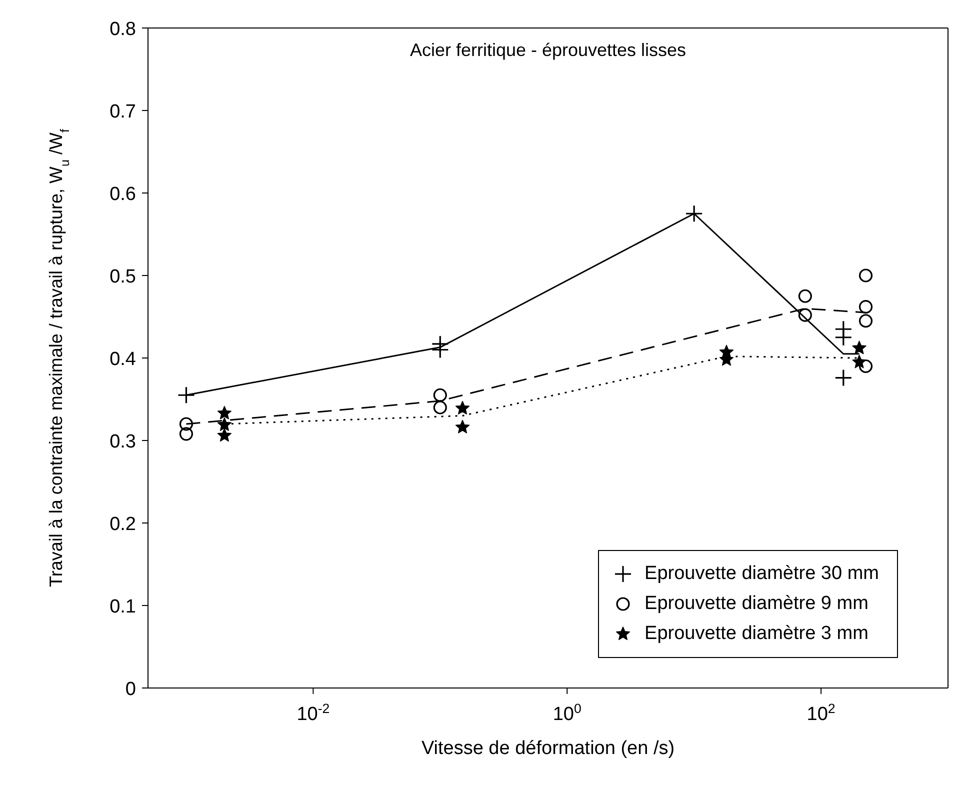 This screenshot has width=980, height=798. I want to click on text: Acier ferritique - éprouvettes lisses, so click(548, 50).